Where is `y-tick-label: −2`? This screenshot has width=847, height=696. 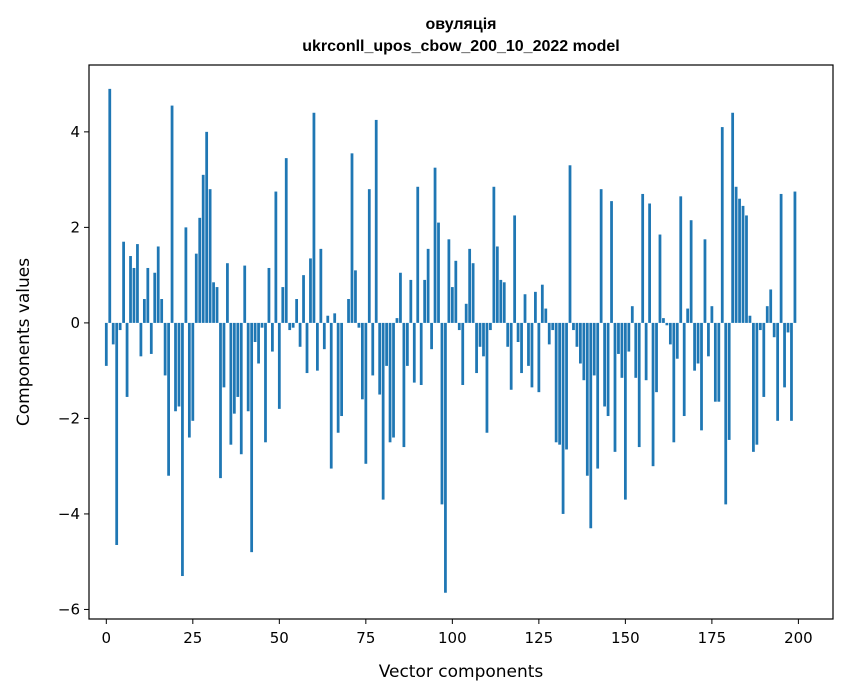
y-tick-label: −2 is located at coordinates (69, 418).